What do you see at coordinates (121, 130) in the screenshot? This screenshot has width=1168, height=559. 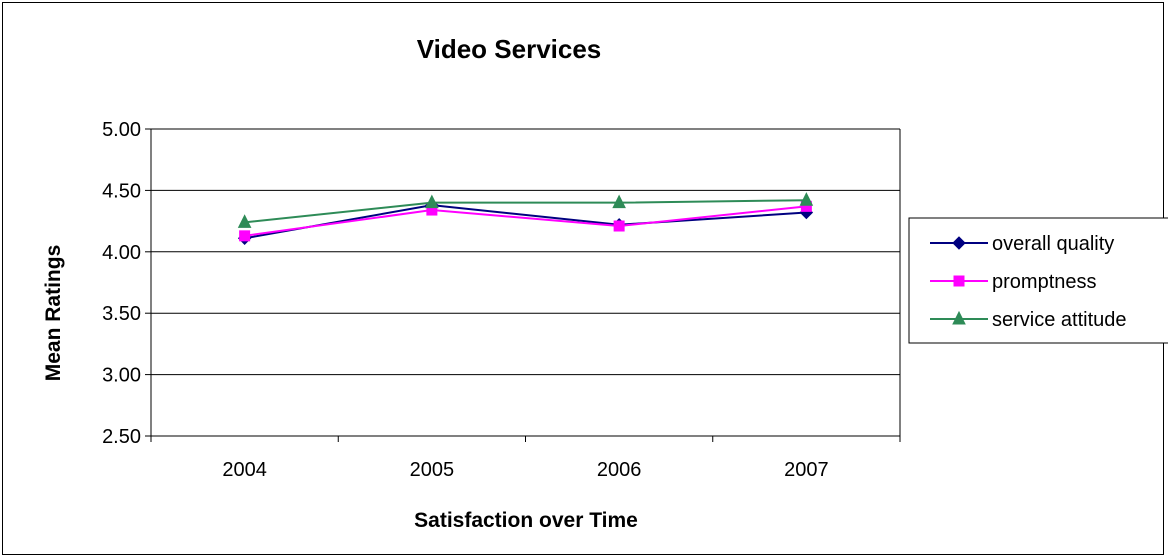 I see `y-tick-label: 5.00` at bounding box center [121, 130].